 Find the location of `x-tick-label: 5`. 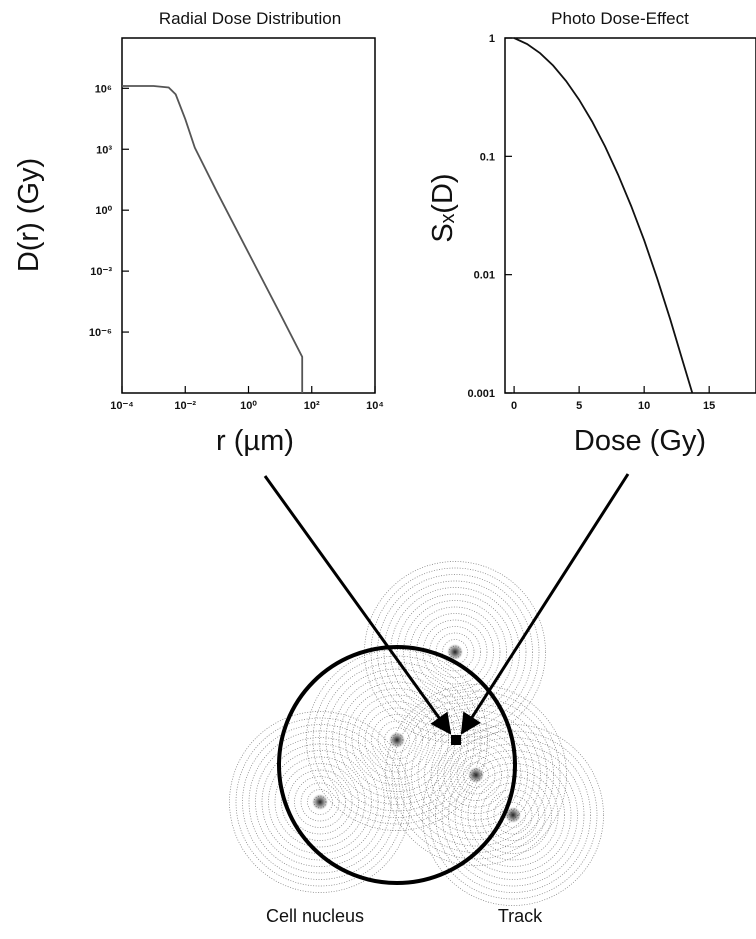

x-tick-label: 5 is located at coordinates (579, 406).